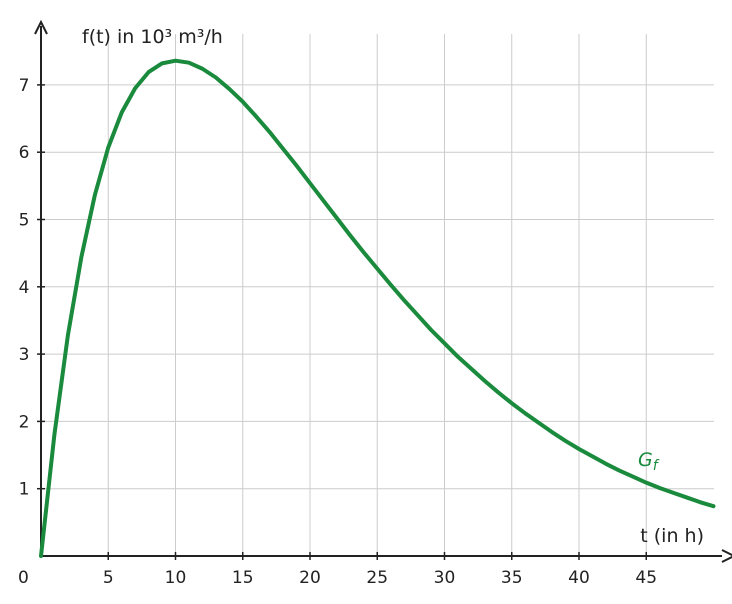  I want to click on x-axis-label: t (in h), so click(672, 536).